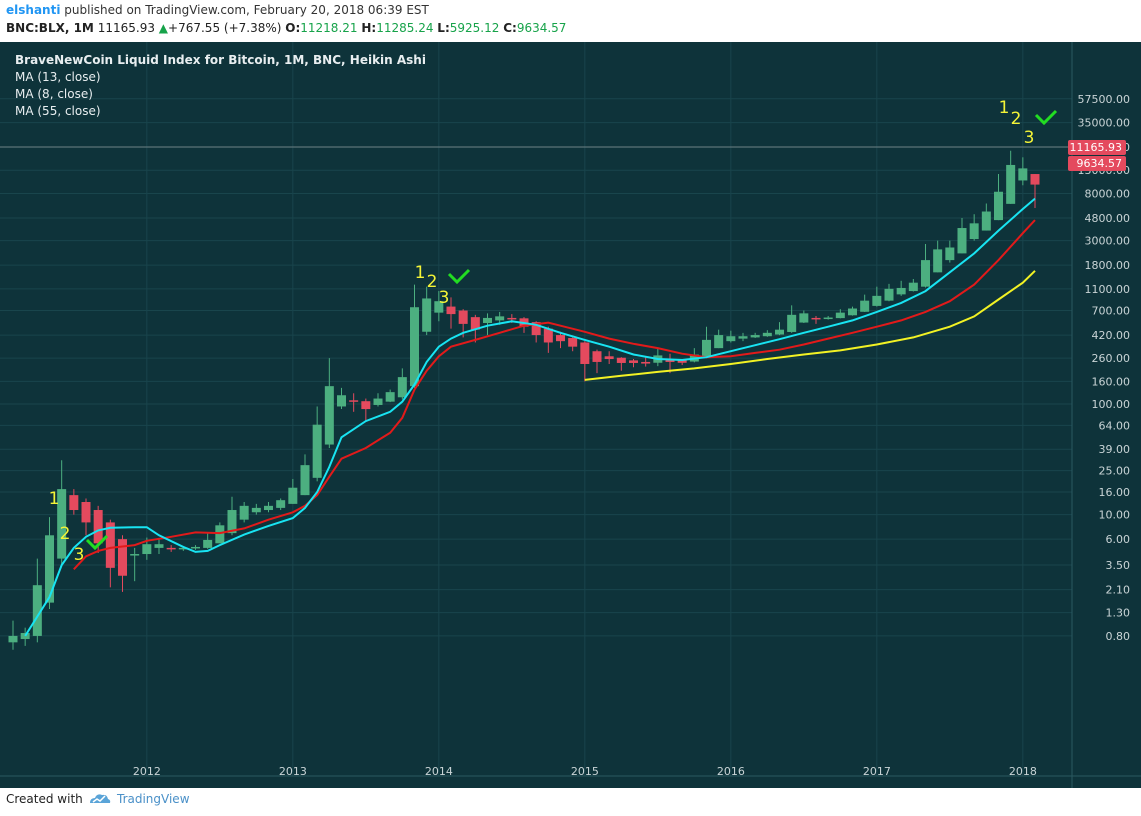 This screenshot has height=816, width=1141. What do you see at coordinates (570, 802) in the screenshot?
I see `footer: Created with TradingView` at bounding box center [570, 802].